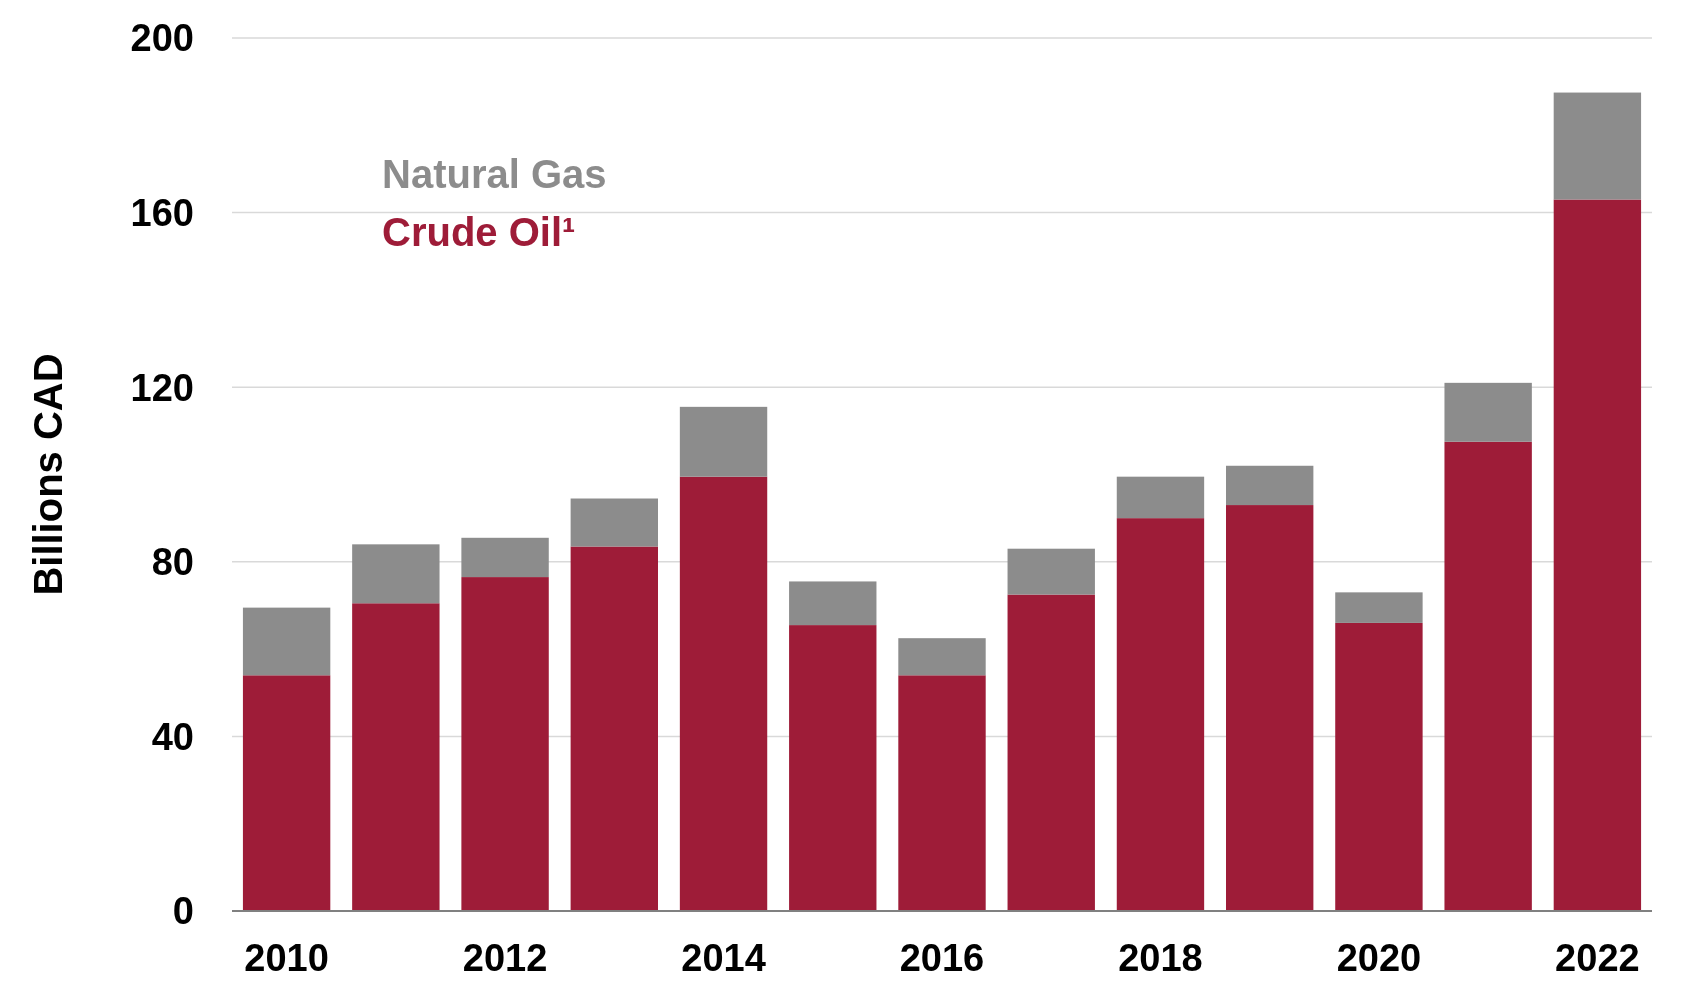 This screenshot has height=992, width=1688. What do you see at coordinates (172, 736) in the screenshot?
I see `y-tick-label: 40` at bounding box center [172, 736].